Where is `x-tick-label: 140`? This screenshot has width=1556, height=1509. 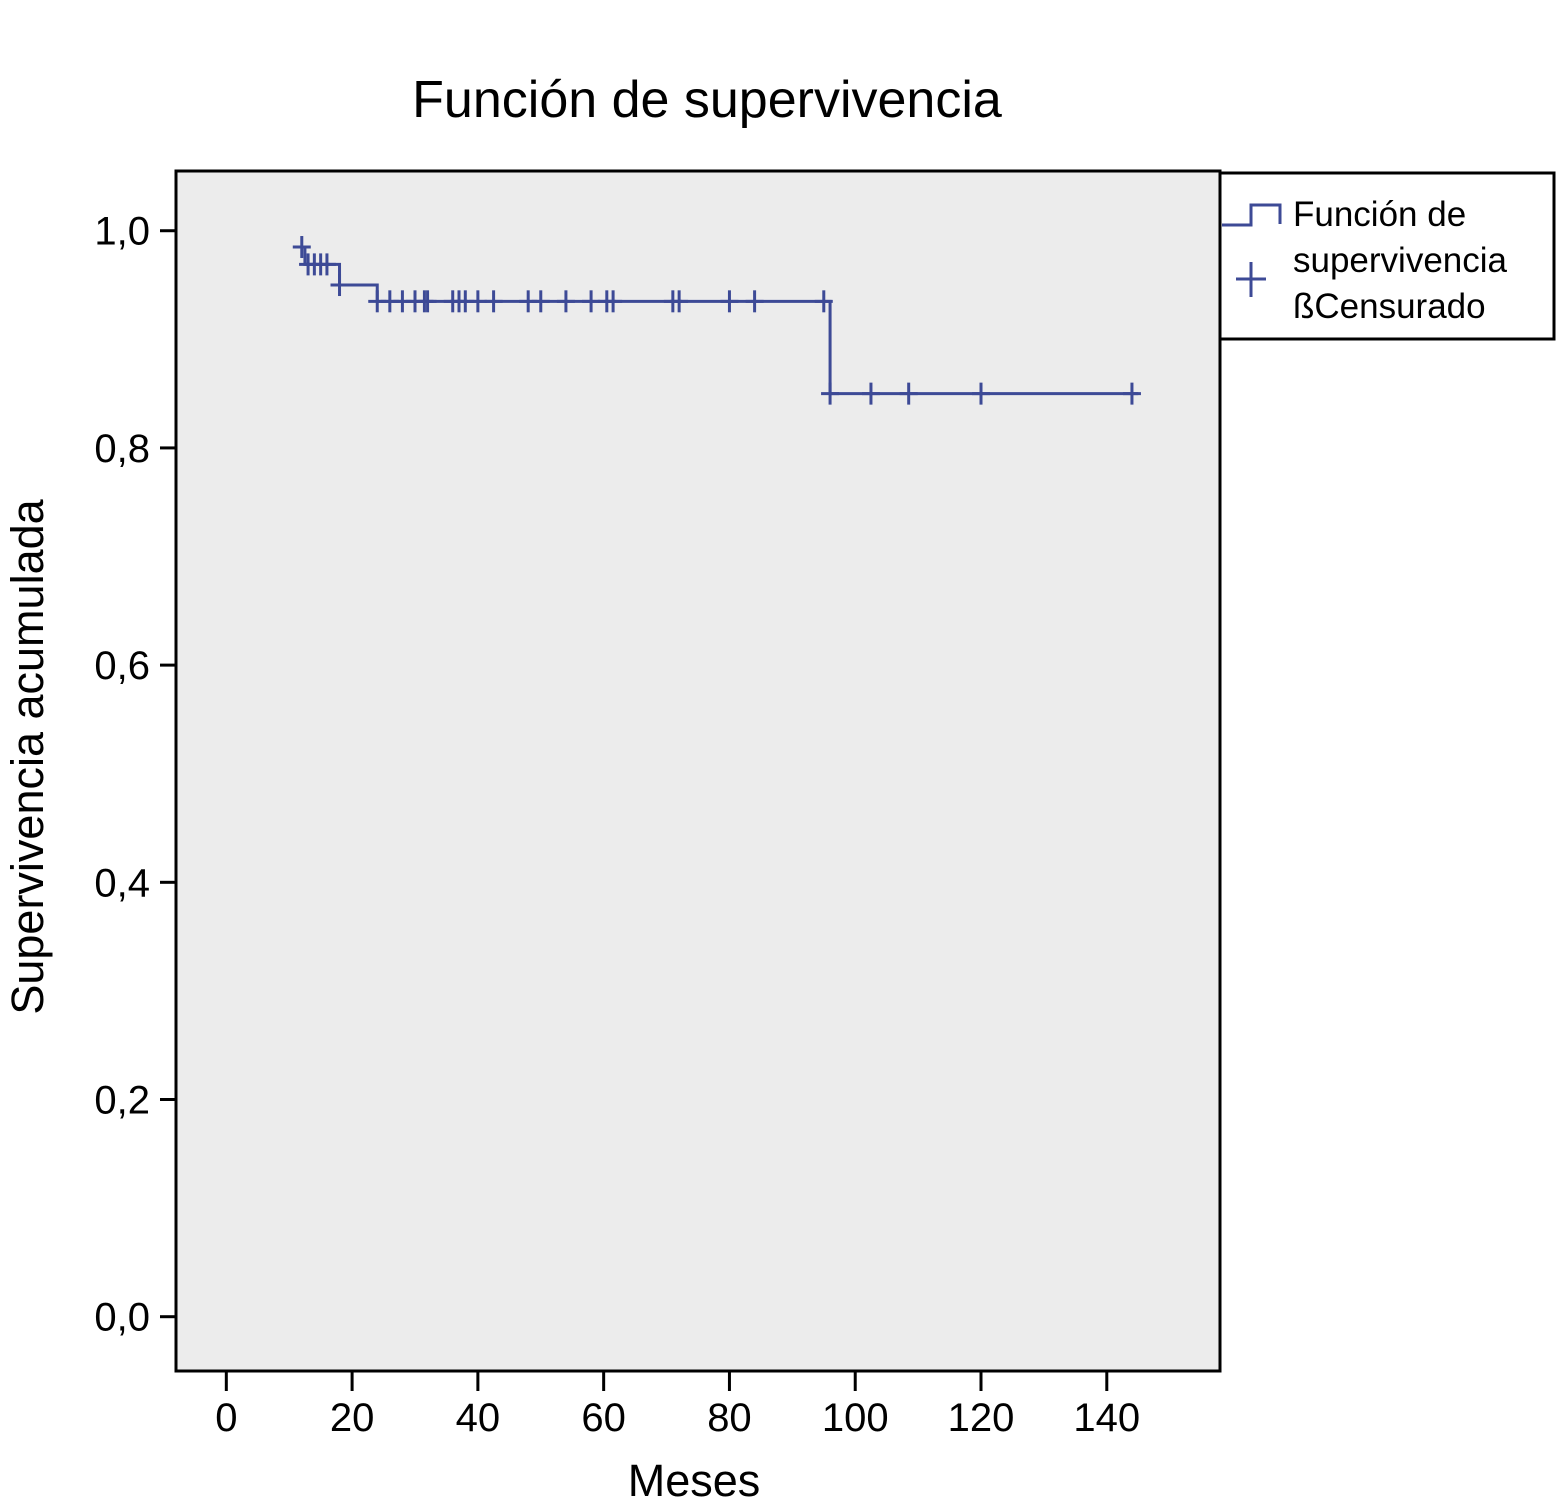 x-tick-label: 140 is located at coordinates (1106, 1418).